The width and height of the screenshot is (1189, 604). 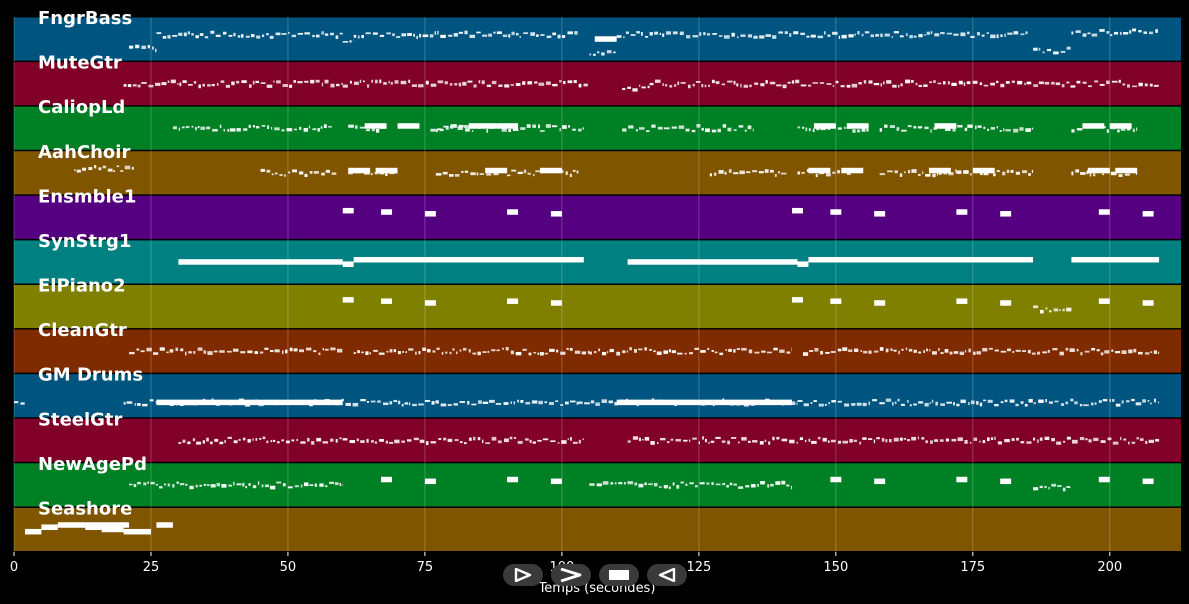 What do you see at coordinates (288, 567) in the screenshot?
I see `tick-label: 50` at bounding box center [288, 567].